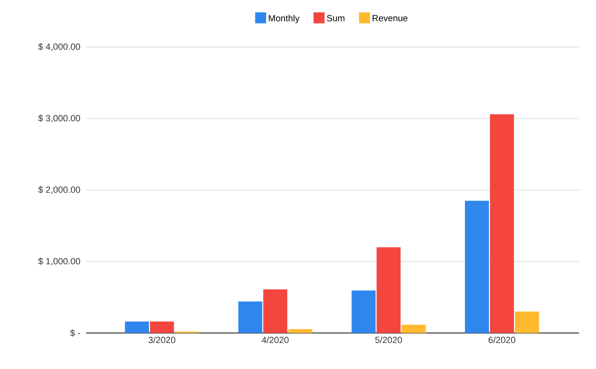 This screenshot has width=596, height=369. Describe the element at coordinates (502, 340) in the screenshot. I see `x-tick-label: 6/2020` at that location.